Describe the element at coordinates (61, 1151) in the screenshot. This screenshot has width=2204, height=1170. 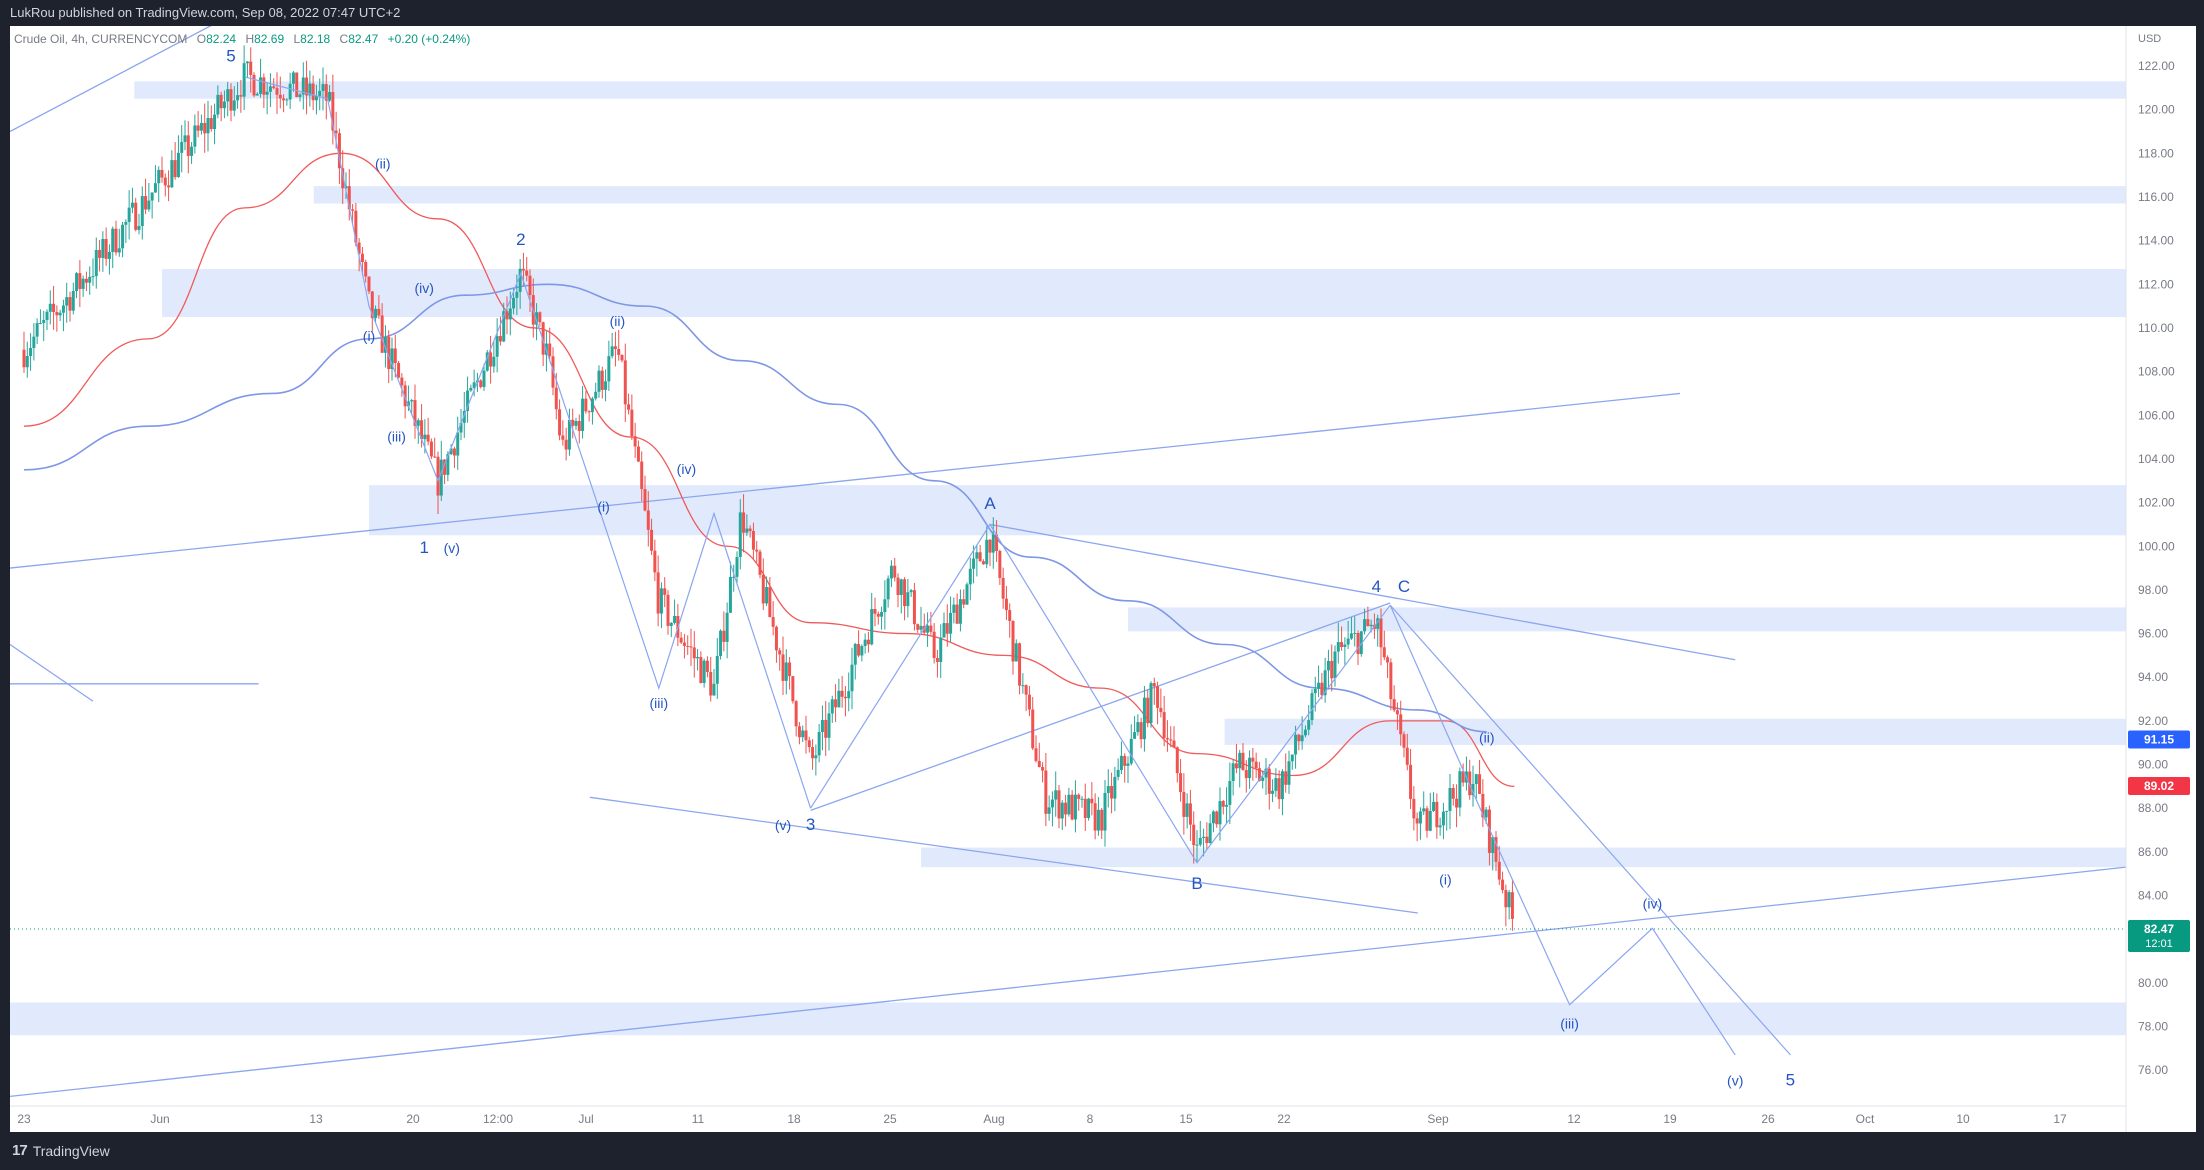
I see `tradingview-logo: 17 TradingView` at that location.